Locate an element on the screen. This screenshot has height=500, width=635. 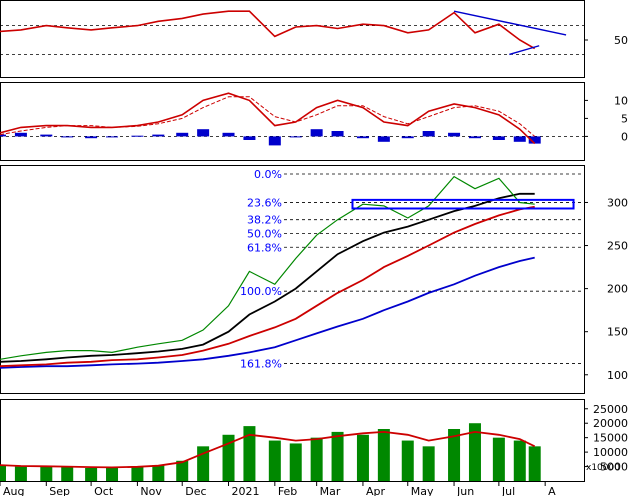
x-tick-label: Jul is located at coordinates (508, 490).